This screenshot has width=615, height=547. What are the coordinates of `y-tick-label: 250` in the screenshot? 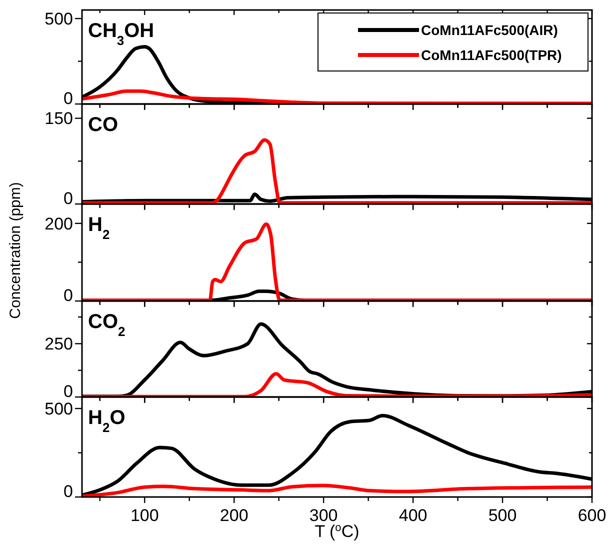 It's located at (58, 344).